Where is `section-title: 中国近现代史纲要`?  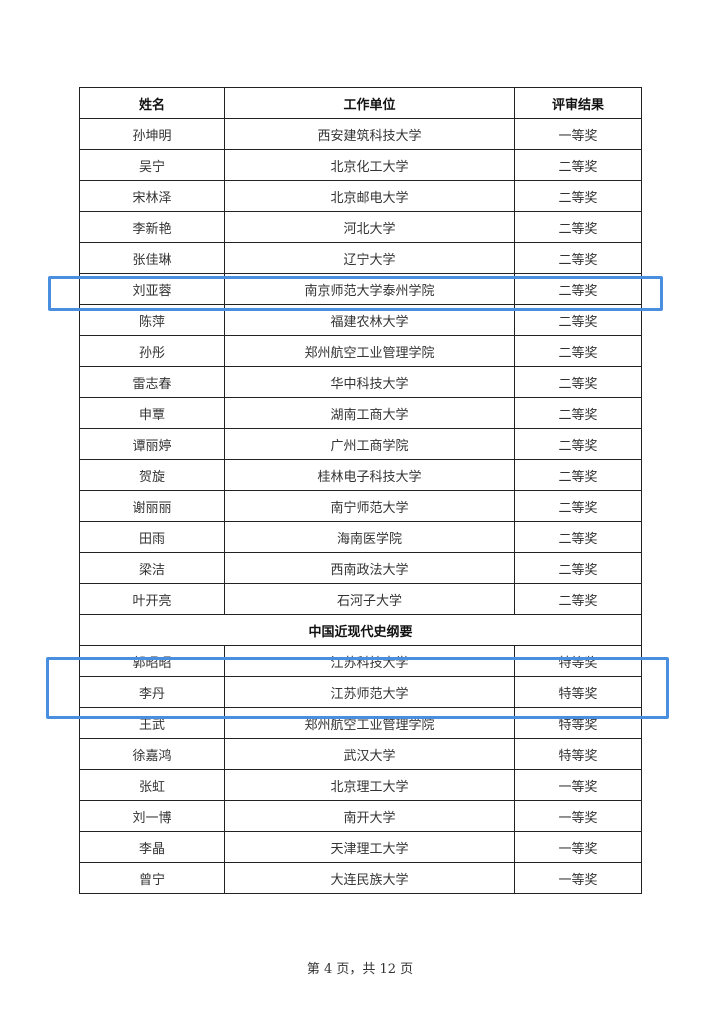
section-title: 中国近现代史纲要 is located at coordinates (360, 630).